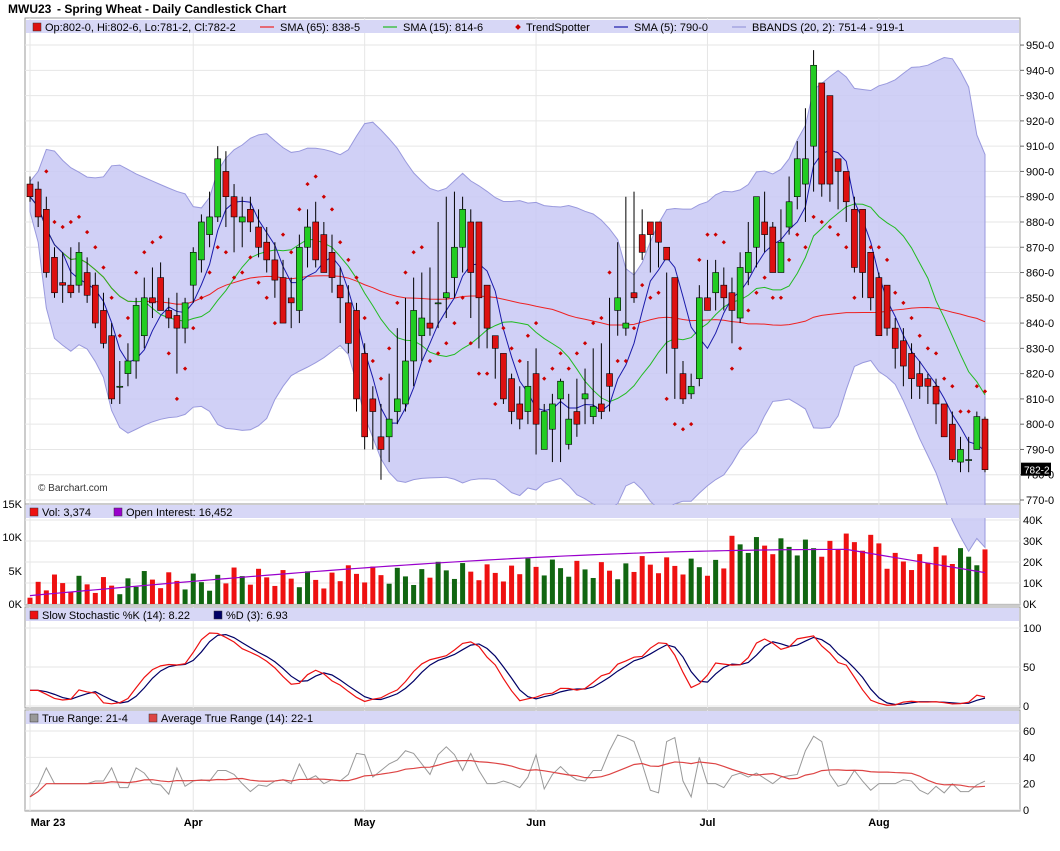  I want to click on title-text: Spring Wheat - Daily Candlestick Chart, so click(175, 9).